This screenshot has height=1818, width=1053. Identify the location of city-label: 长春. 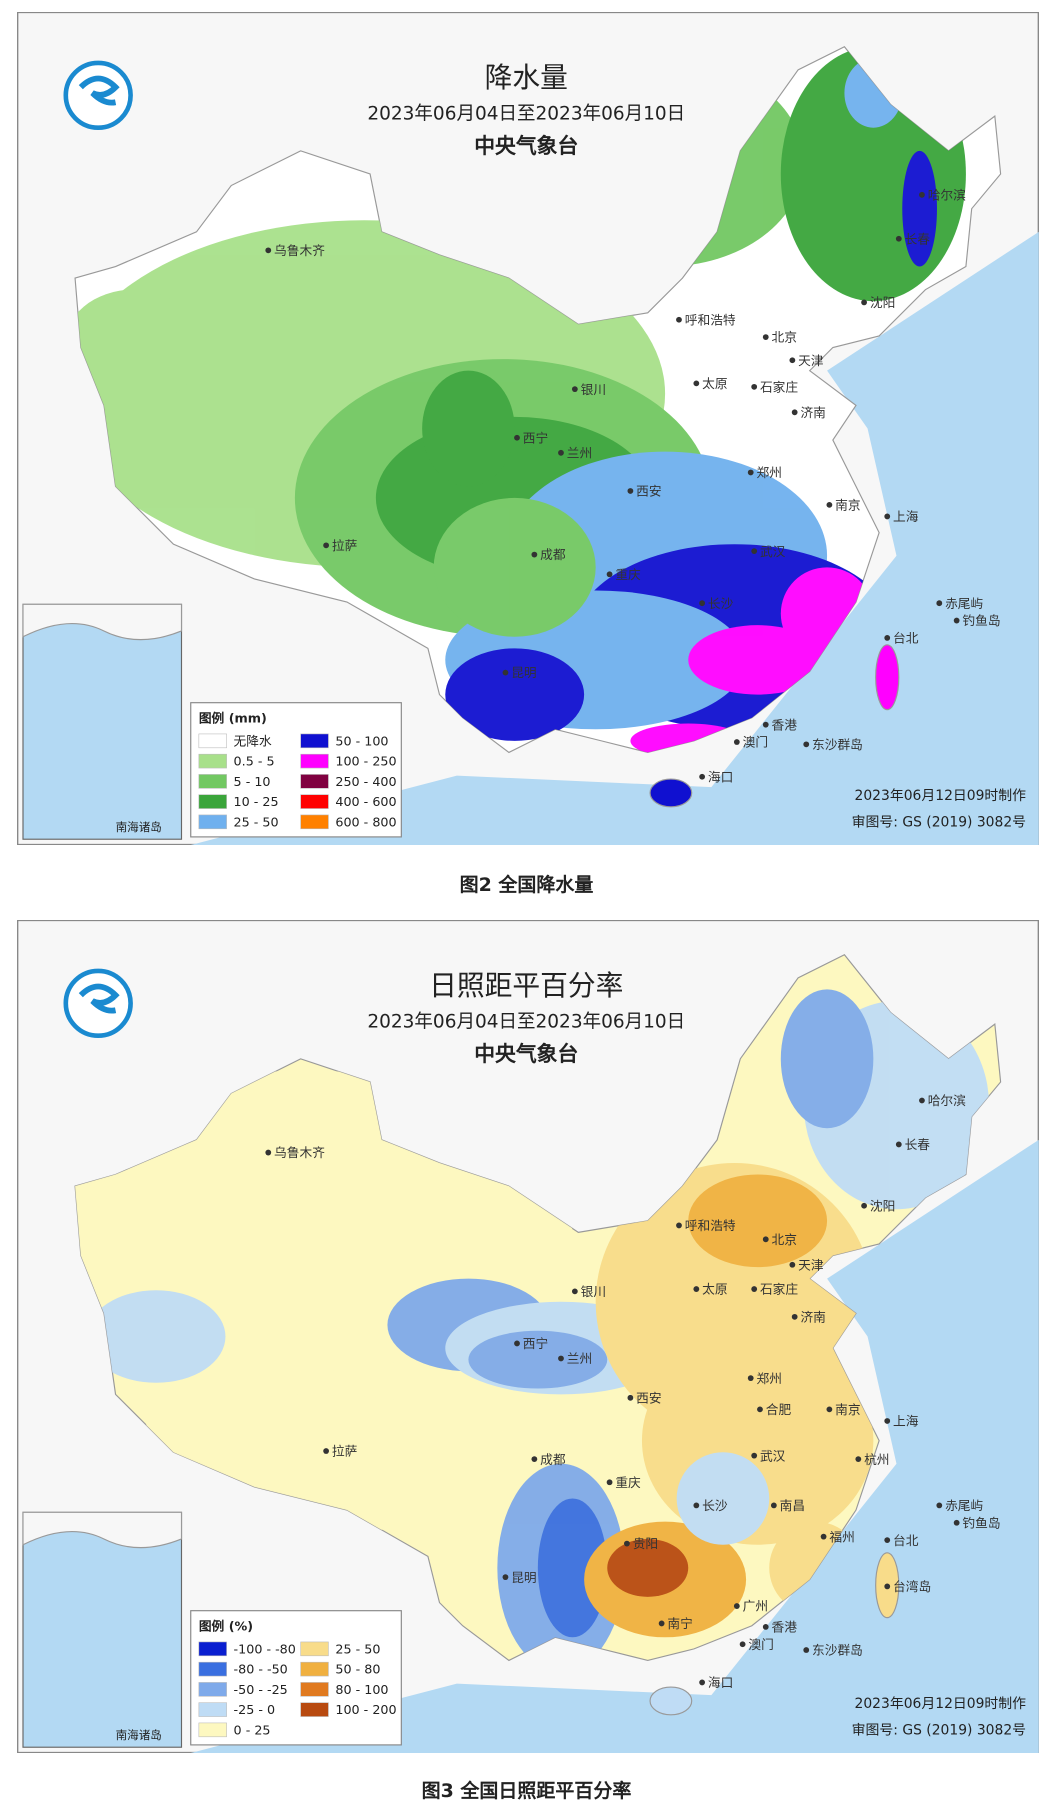
(918, 1144).